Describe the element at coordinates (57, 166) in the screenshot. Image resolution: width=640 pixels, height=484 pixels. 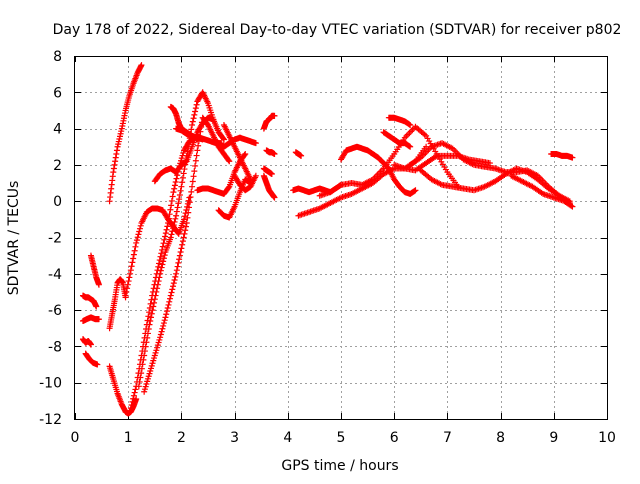
I see `y-tick-label: 2` at that location.